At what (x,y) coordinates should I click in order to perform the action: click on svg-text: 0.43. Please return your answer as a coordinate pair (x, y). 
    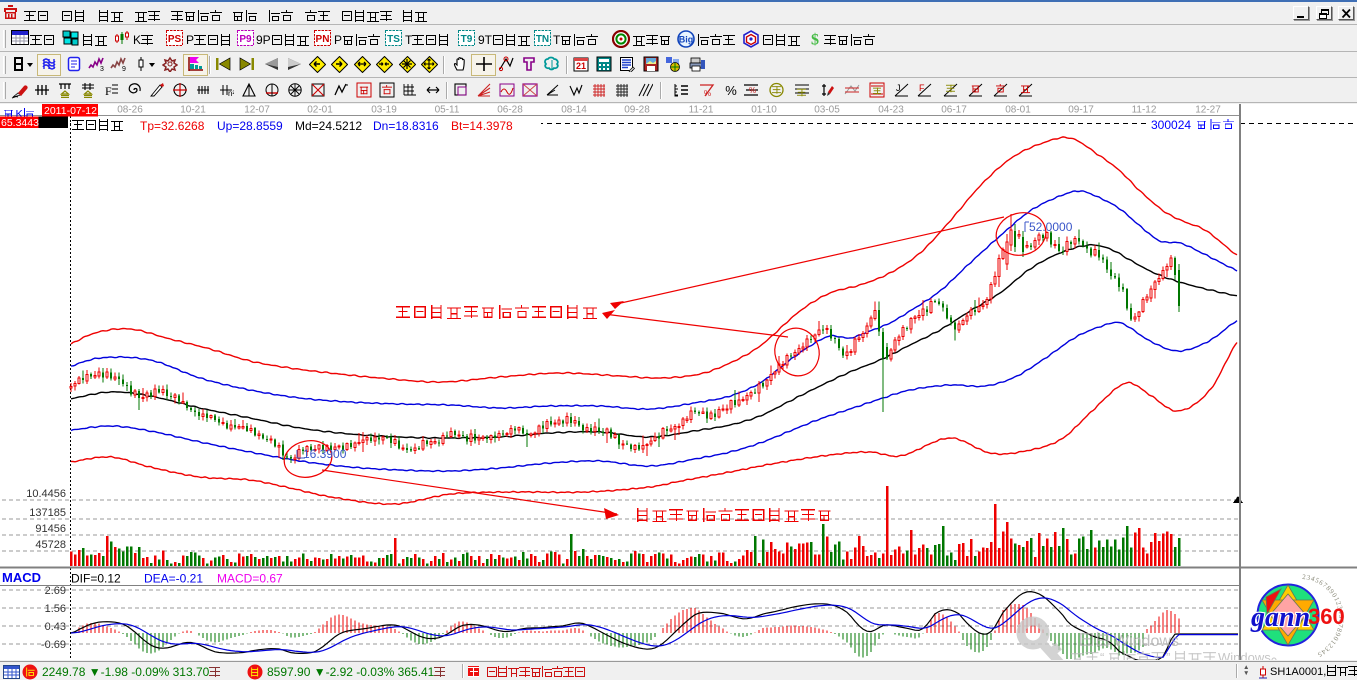
    Looking at the image, I should click on (55, 627).